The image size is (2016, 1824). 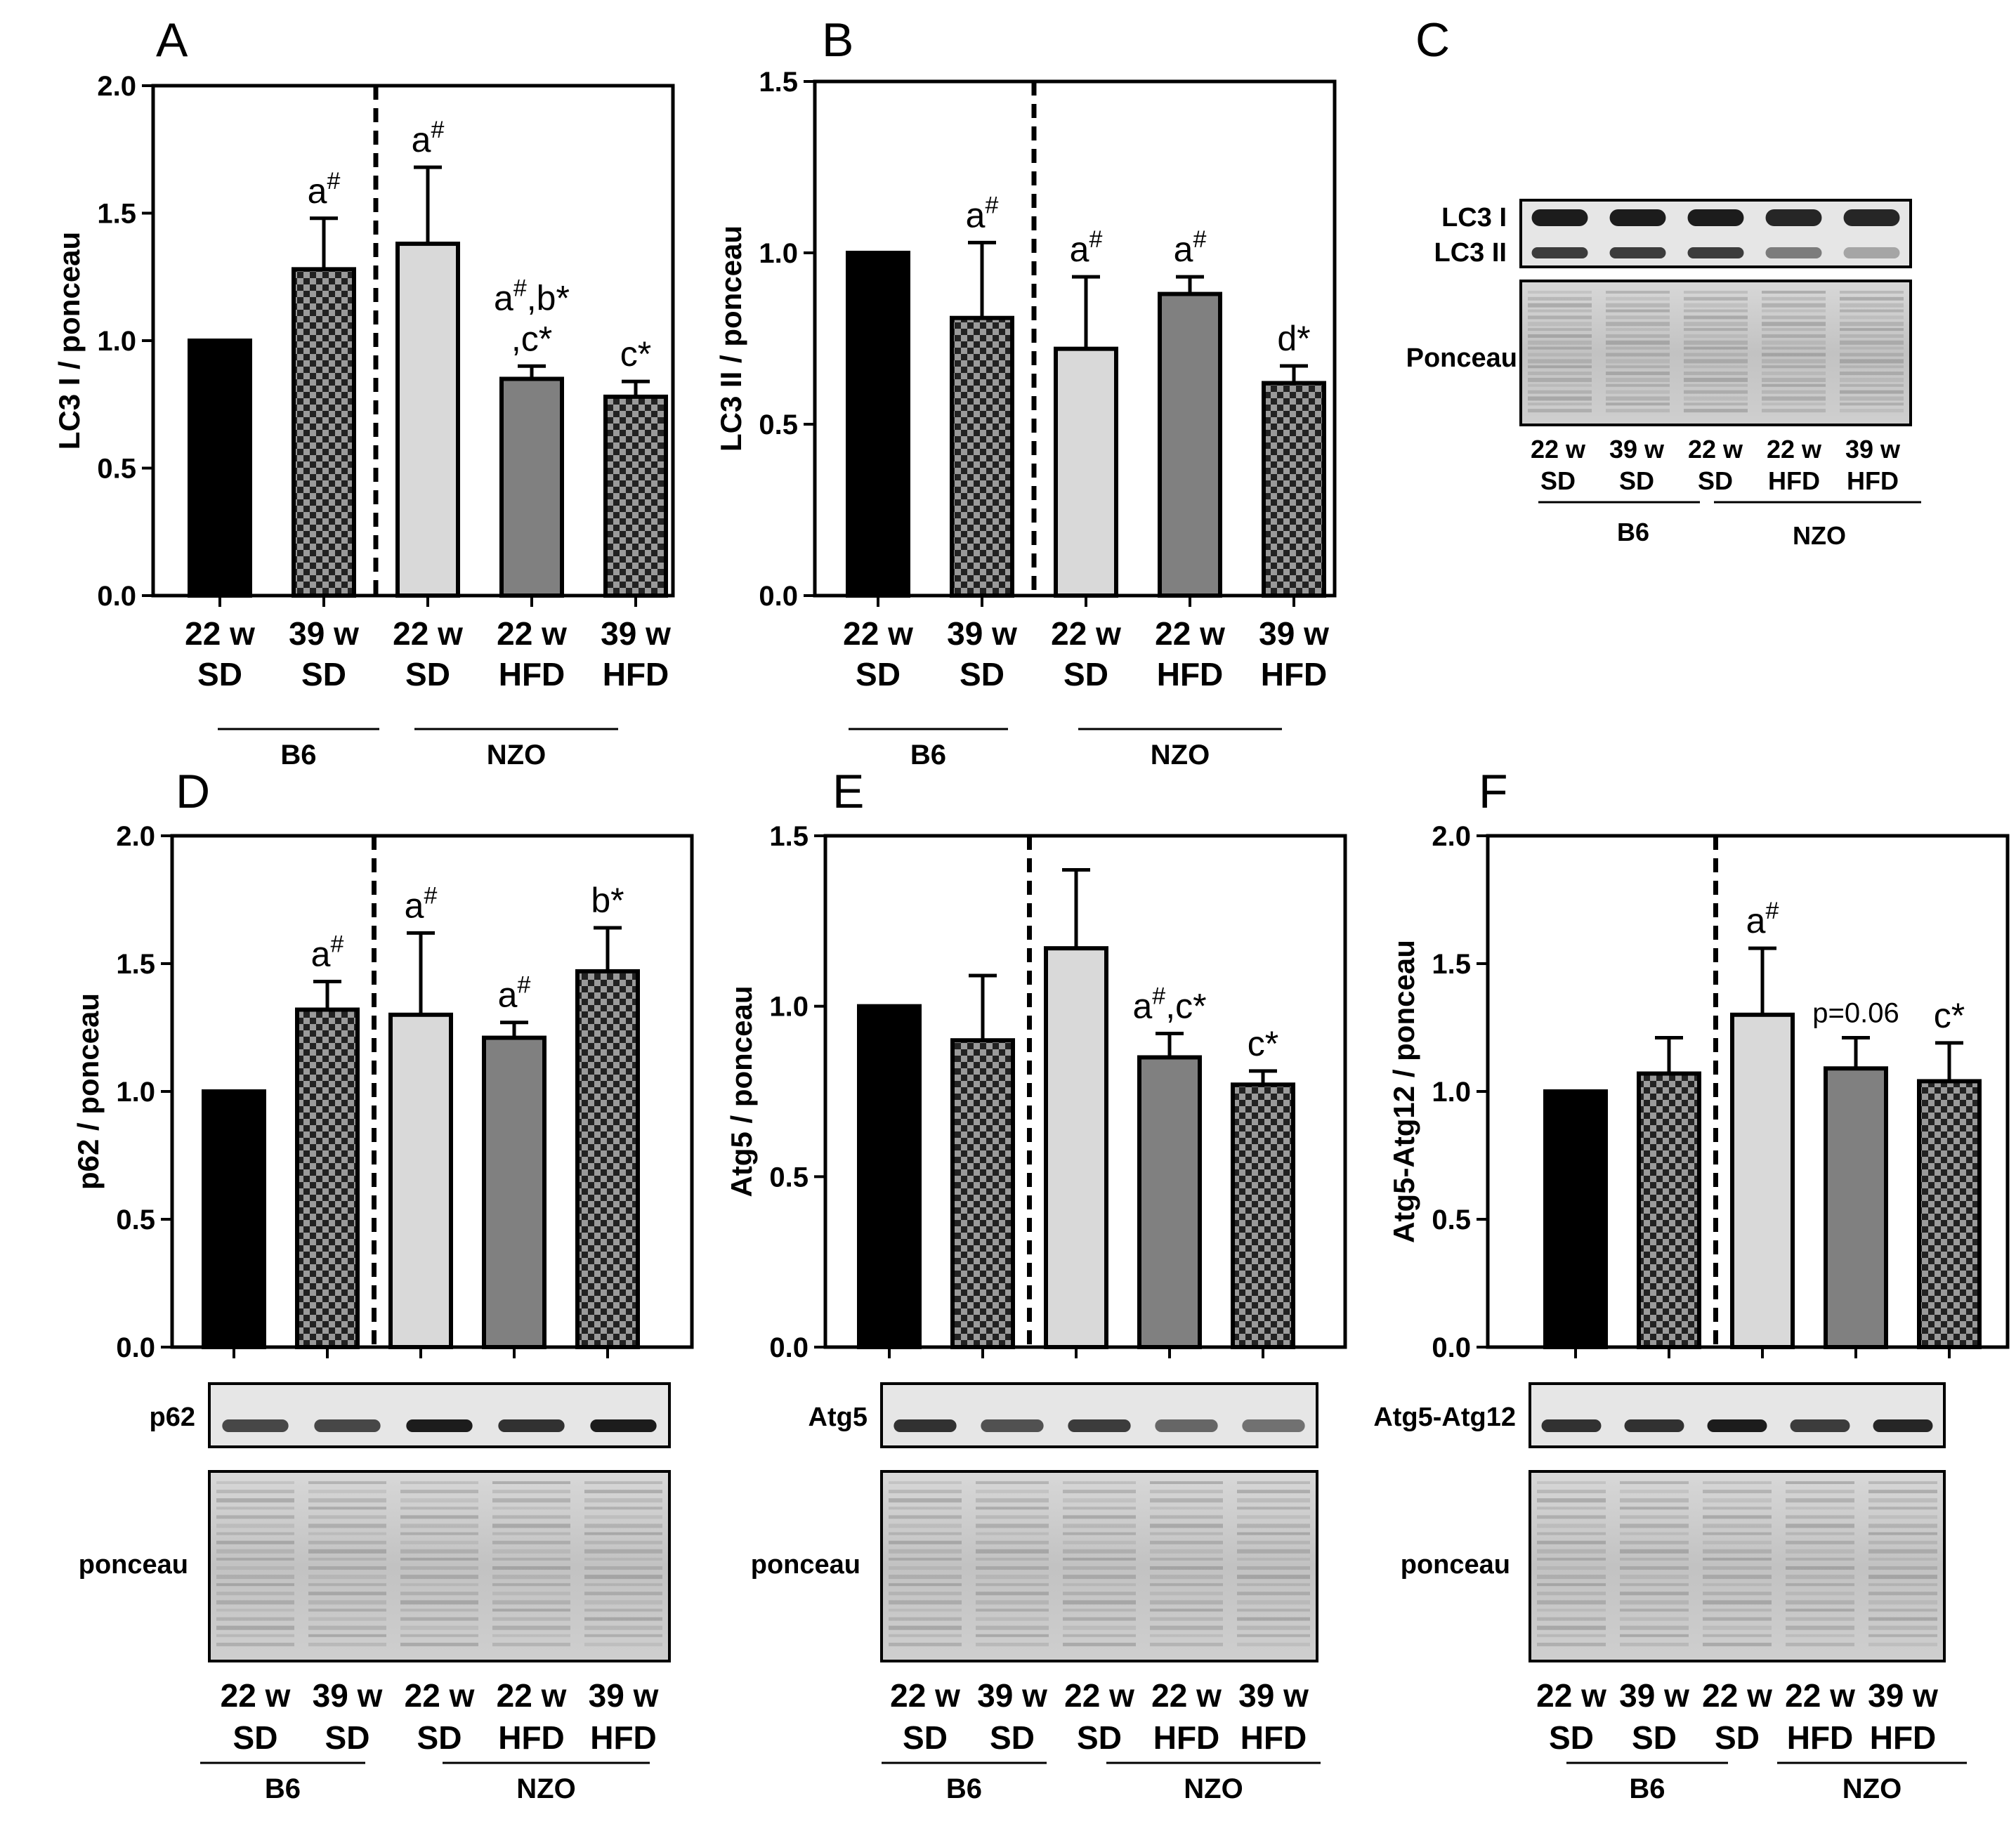 I want to click on ponceau-label: ponceau, so click(x=805, y=1565).